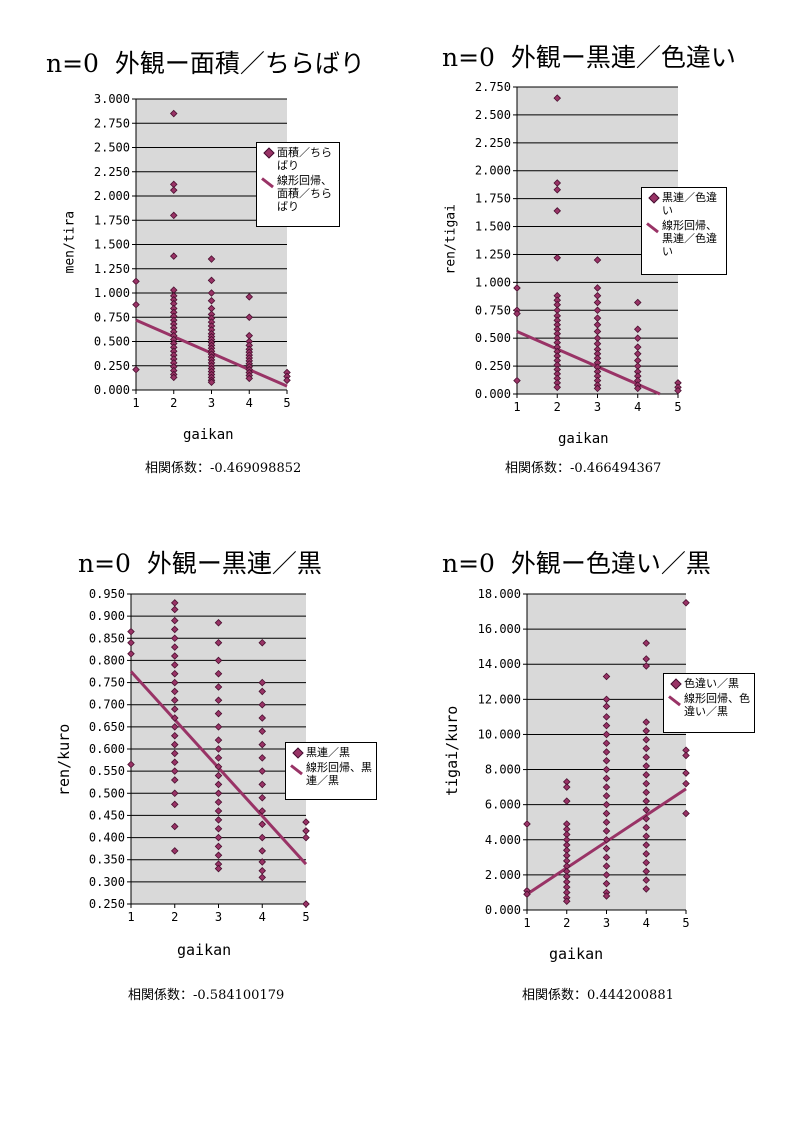 This screenshot has height=1123, width=793. Describe the element at coordinates (499, 594) in the screenshot. I see `y-tick-label: 18.000` at that location.